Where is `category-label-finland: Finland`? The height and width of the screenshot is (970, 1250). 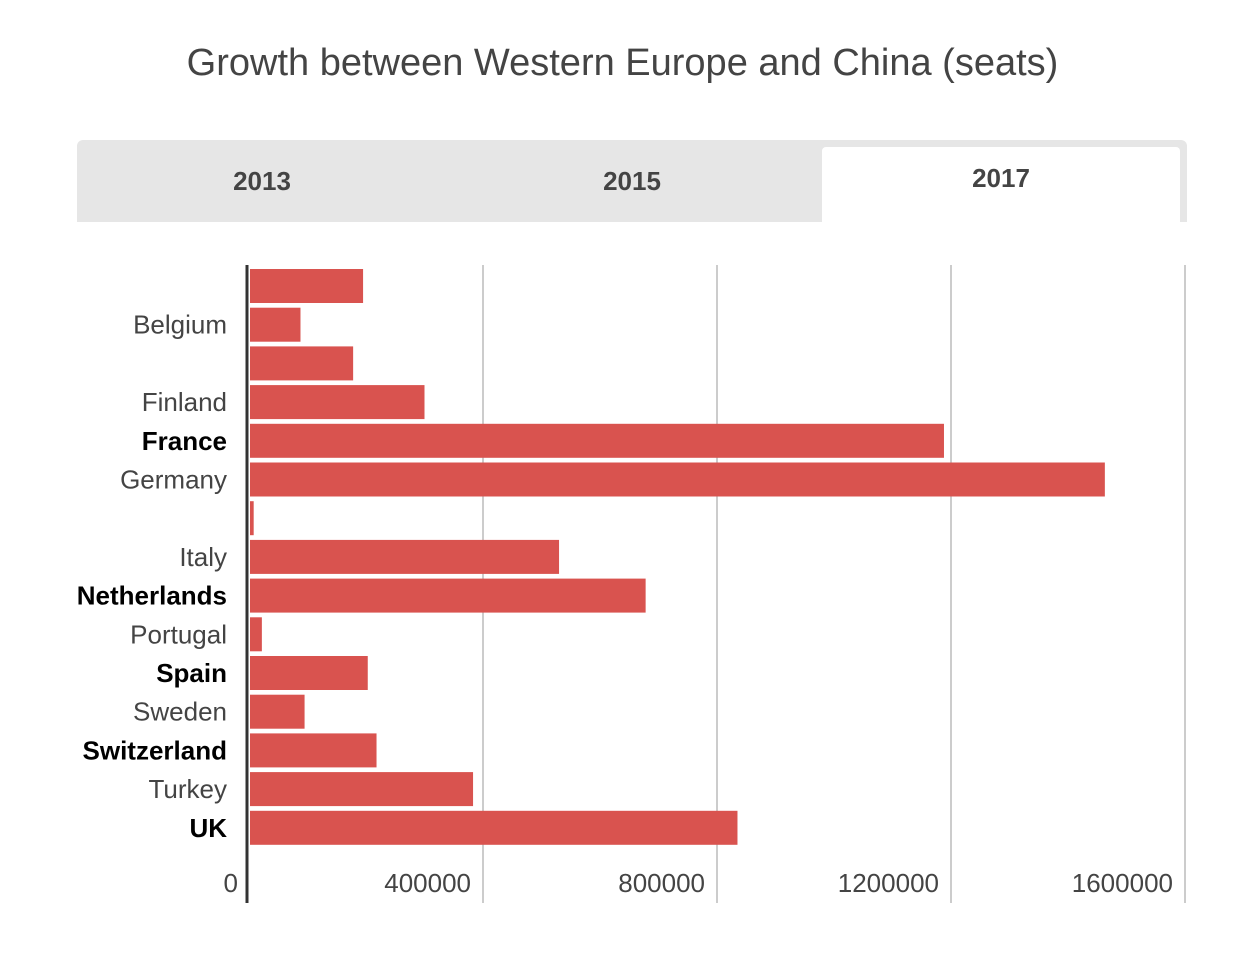
category-label-finland: Finland is located at coordinates (184, 402).